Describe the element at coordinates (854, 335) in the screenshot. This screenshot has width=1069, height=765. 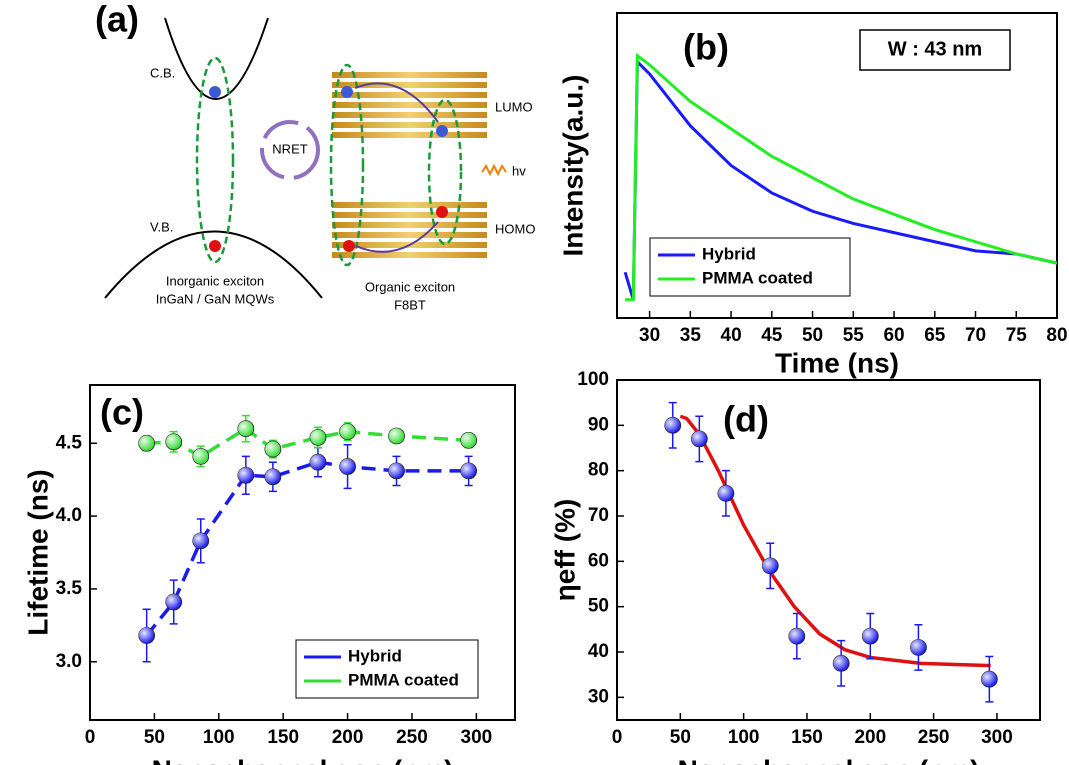
I see `x-tick-label: 55` at that location.